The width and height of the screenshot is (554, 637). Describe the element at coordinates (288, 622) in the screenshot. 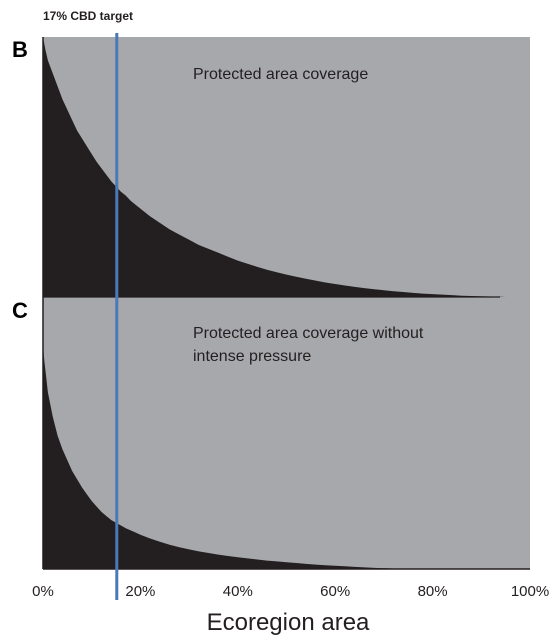

I see `x-axis-title: Ecoregion area` at that location.